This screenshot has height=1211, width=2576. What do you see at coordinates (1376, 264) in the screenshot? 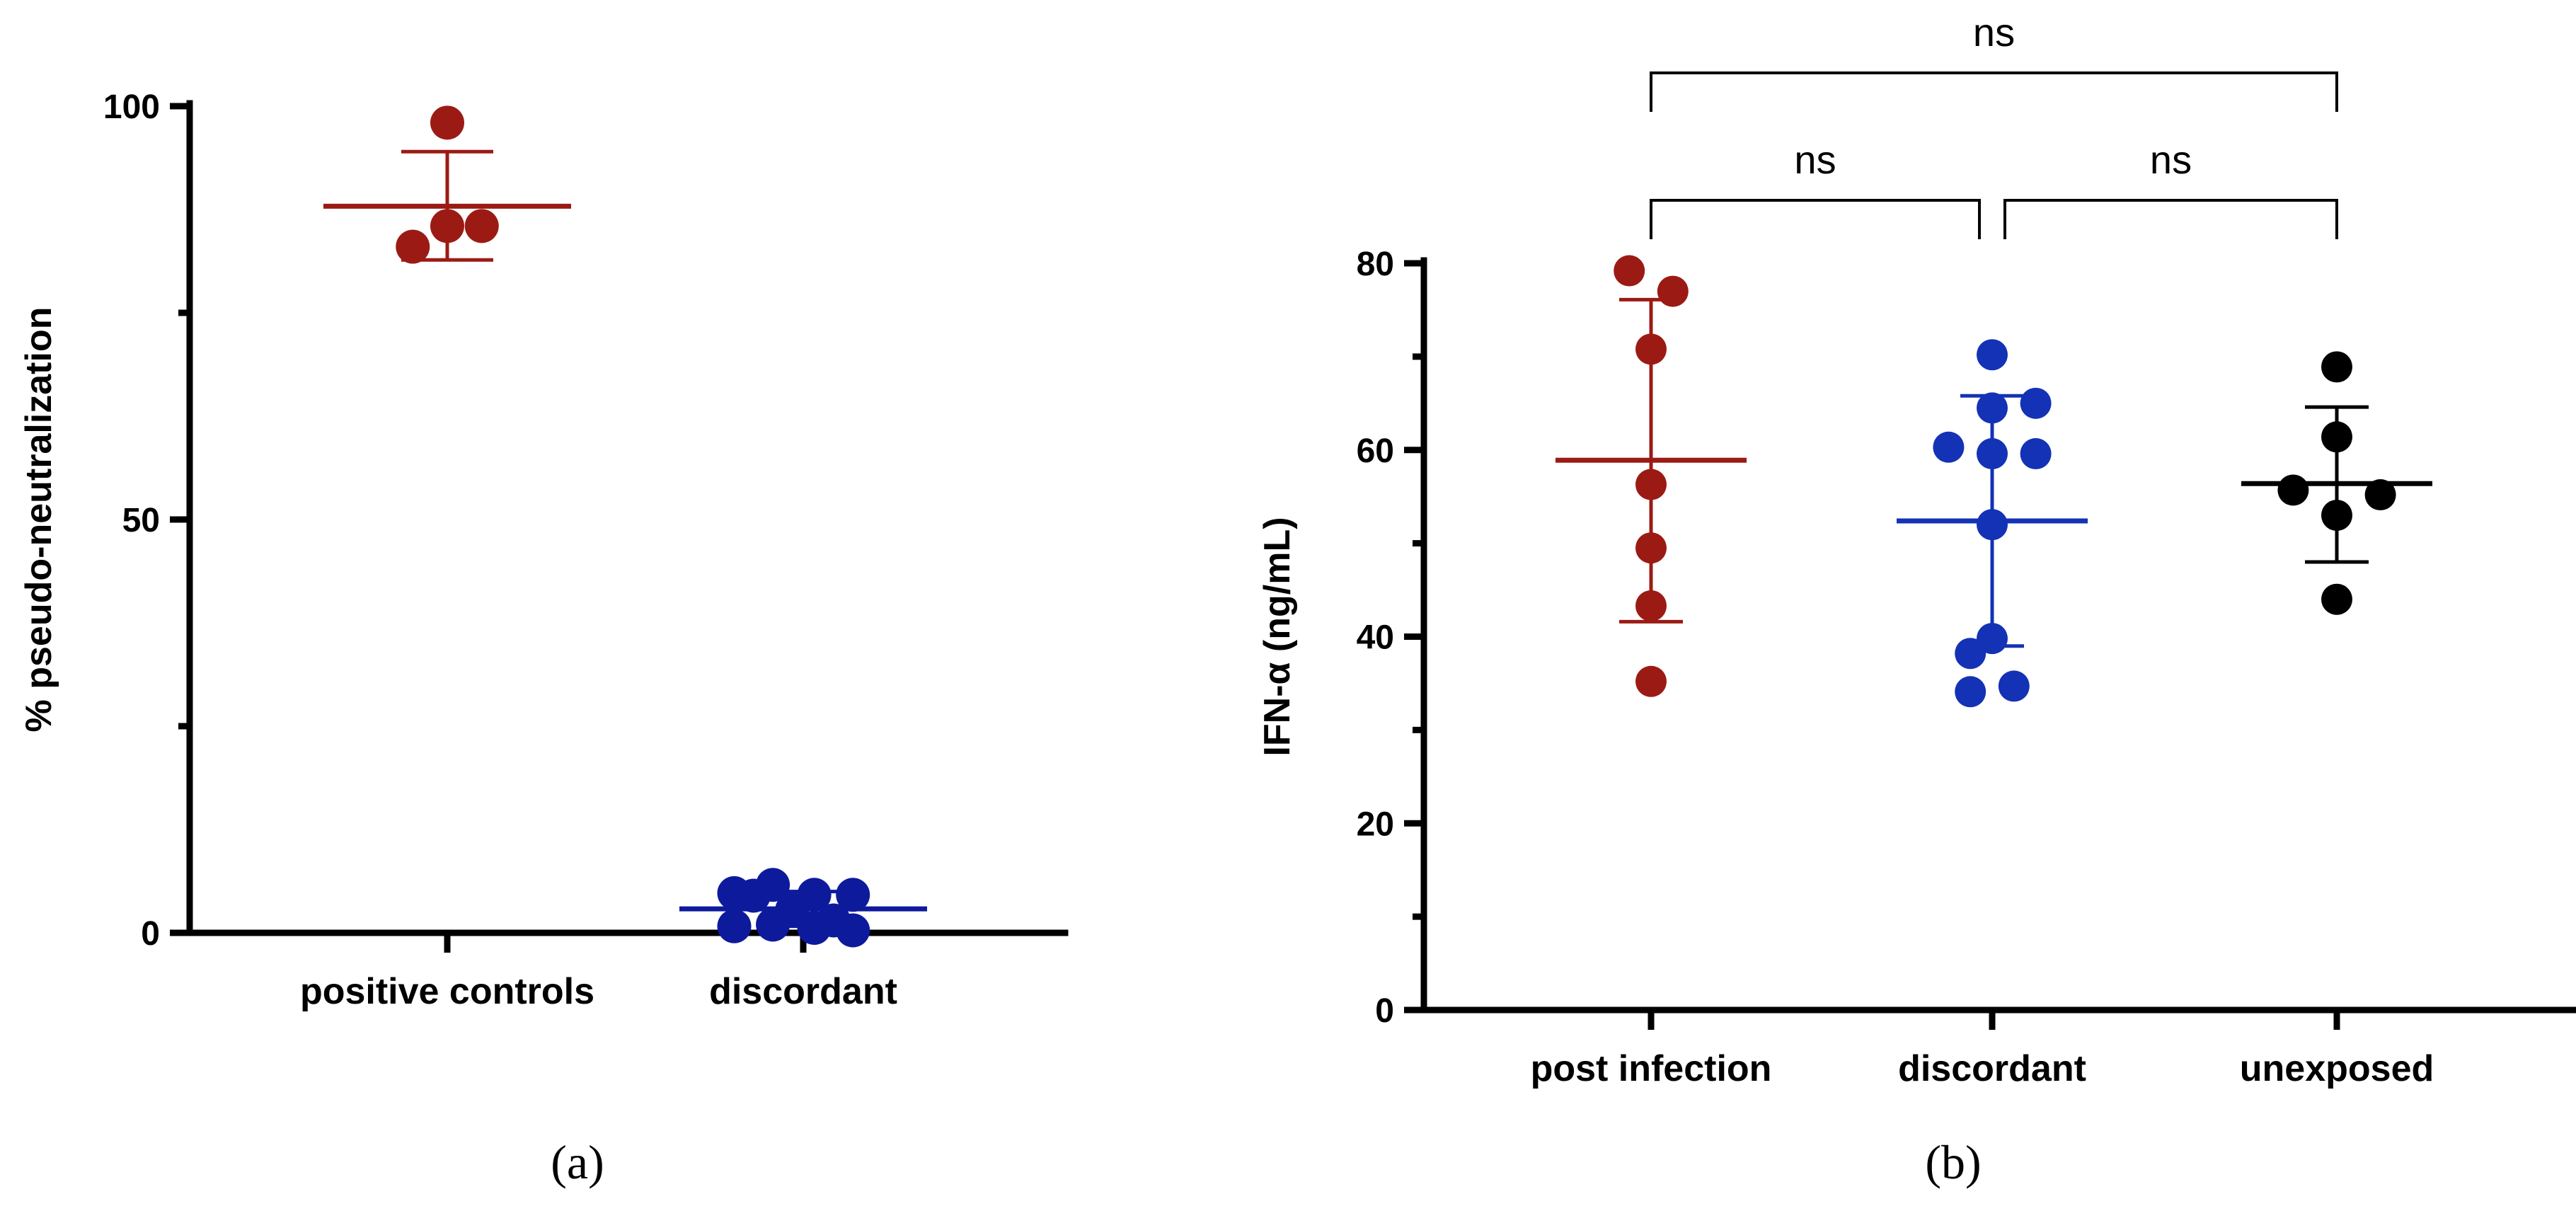
I see `y-tick-label: 80` at bounding box center [1376, 264].